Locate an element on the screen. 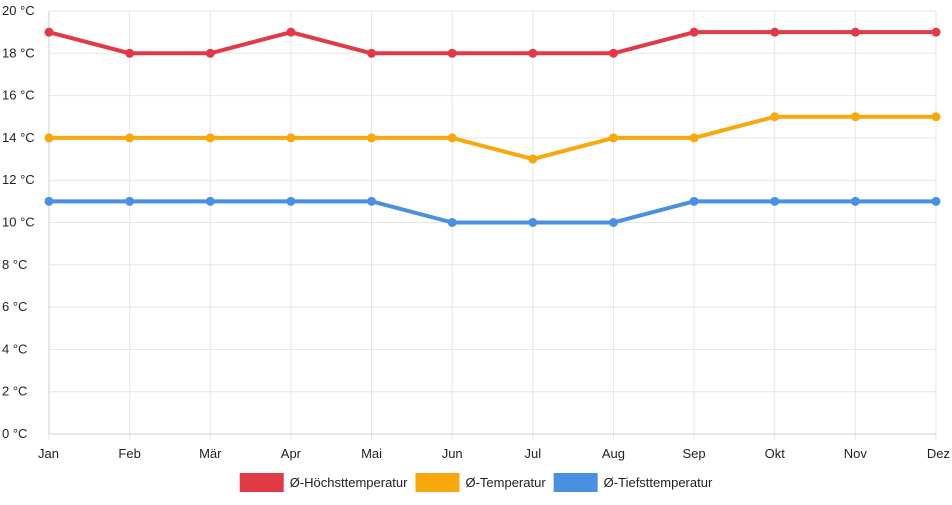  x-tick-label: Mär is located at coordinates (210, 453).